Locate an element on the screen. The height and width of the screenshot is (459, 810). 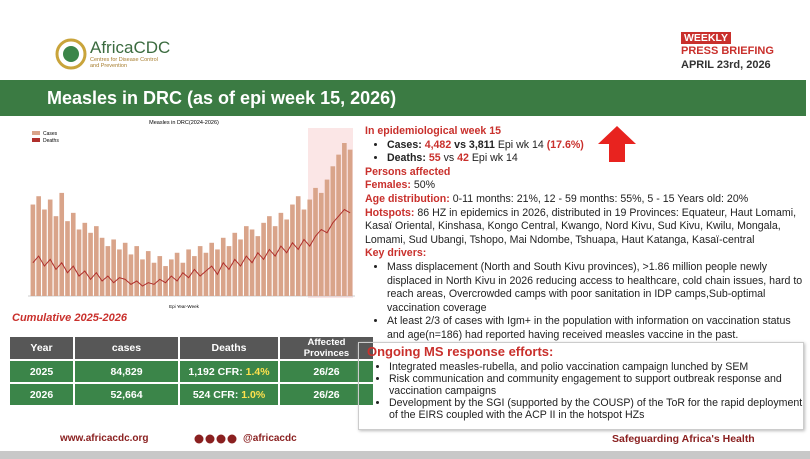
cases-item: Cases: 4,482 vs 3,811 Epi wk 14 (17.6%) is located at coordinates (595, 146).